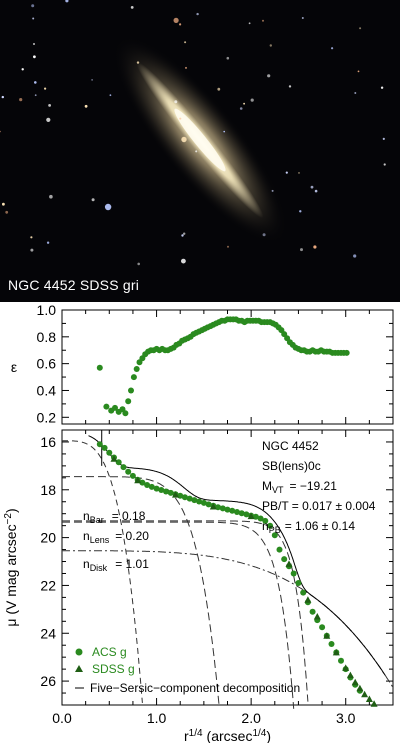  What do you see at coordinates (74, 285) in the screenshot?
I see `image-caption: NGC 4452 SDSS gri` at bounding box center [74, 285].